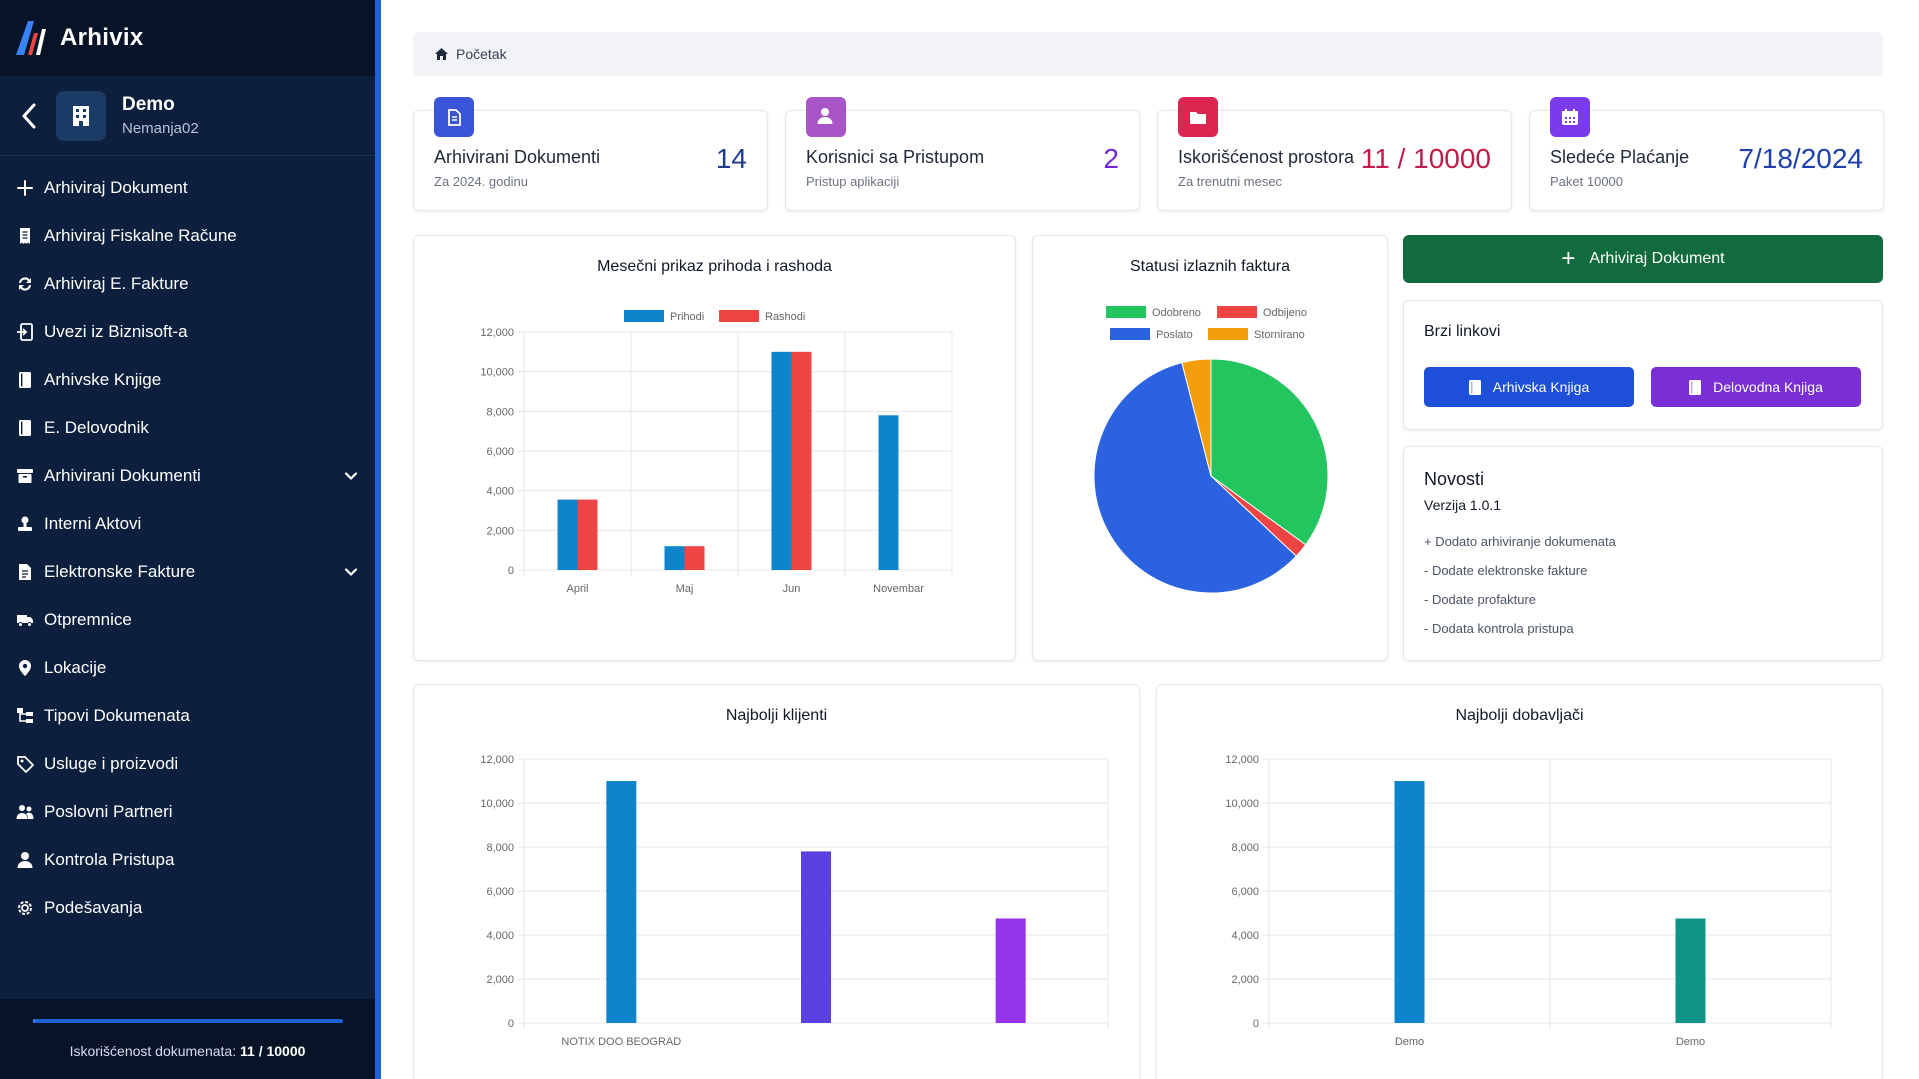 The image size is (1919, 1079). Describe the element at coordinates (111, 763) in the screenshot. I see `sidebar-item-label: Usluge i proizvodi` at that location.